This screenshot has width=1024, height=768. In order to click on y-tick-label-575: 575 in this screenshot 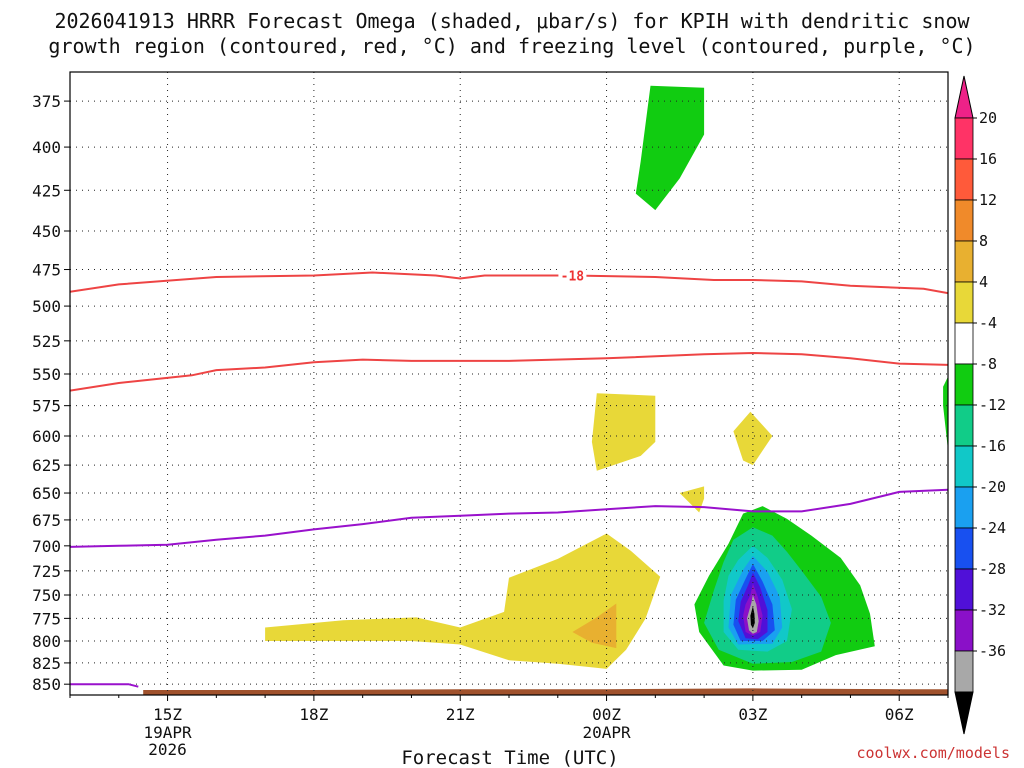, I will do `click(46, 406)`.